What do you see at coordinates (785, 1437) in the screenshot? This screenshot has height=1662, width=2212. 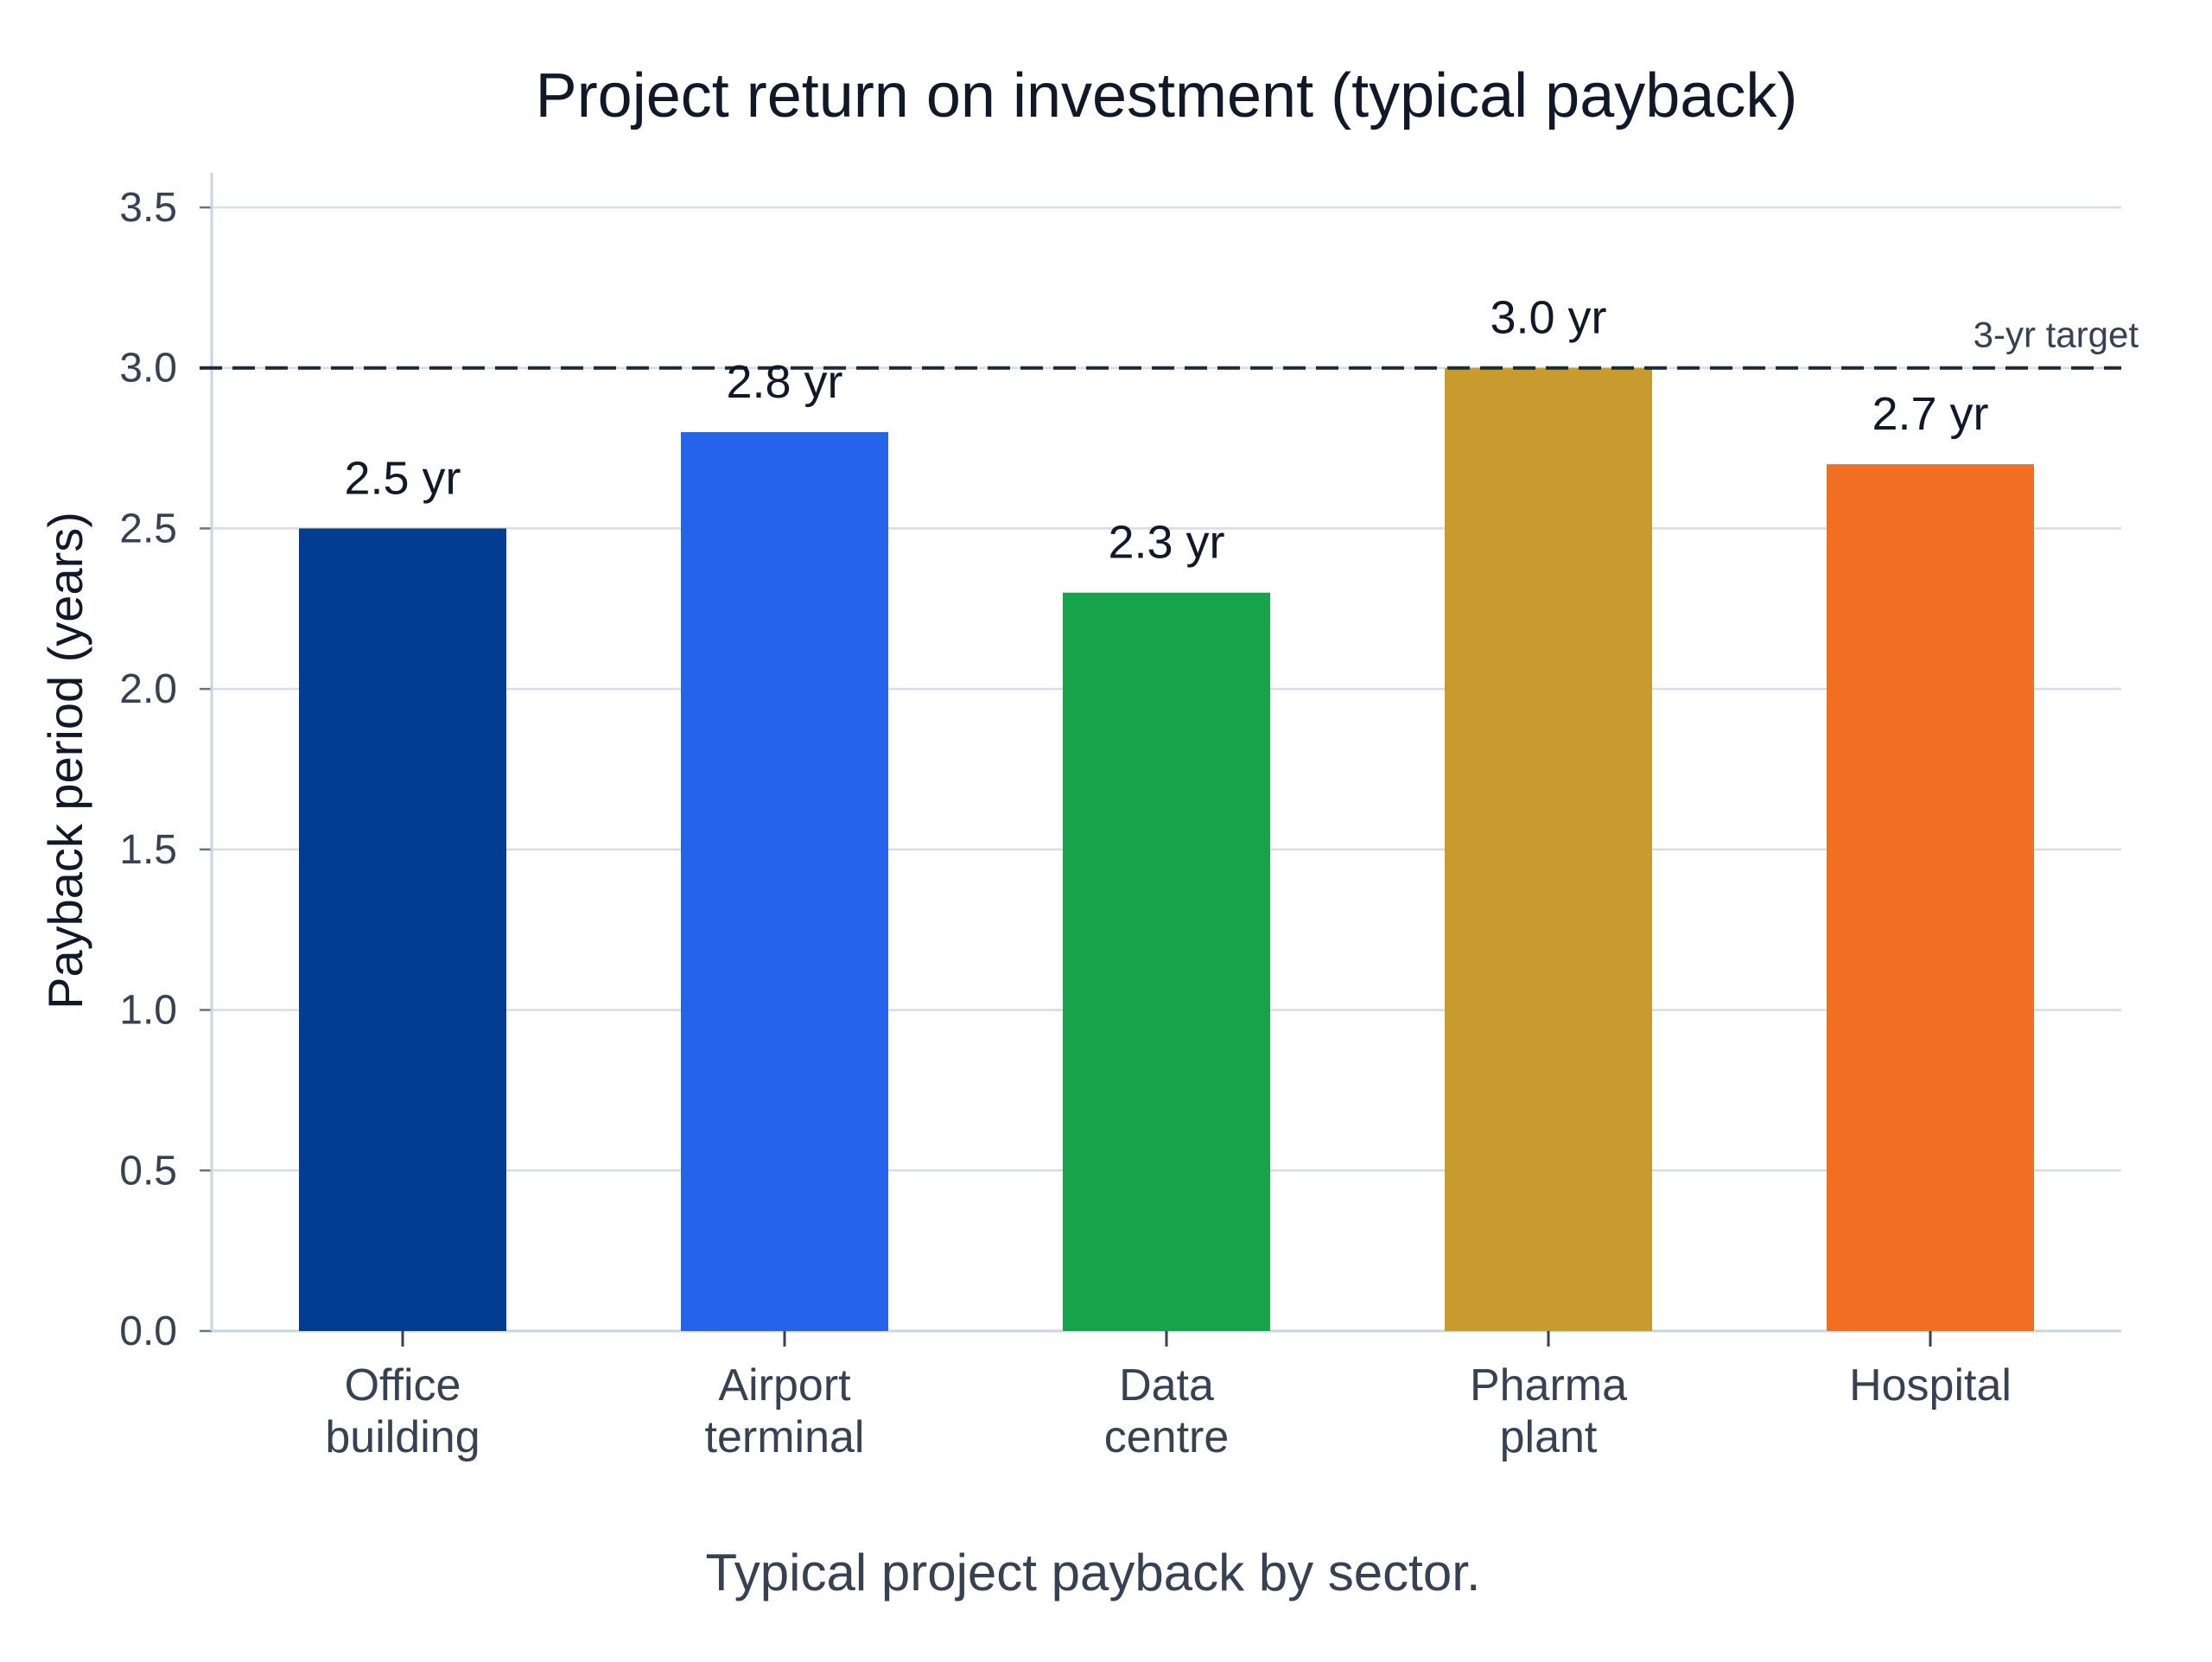 I see `x-tick-label-line: terminal` at bounding box center [785, 1437].